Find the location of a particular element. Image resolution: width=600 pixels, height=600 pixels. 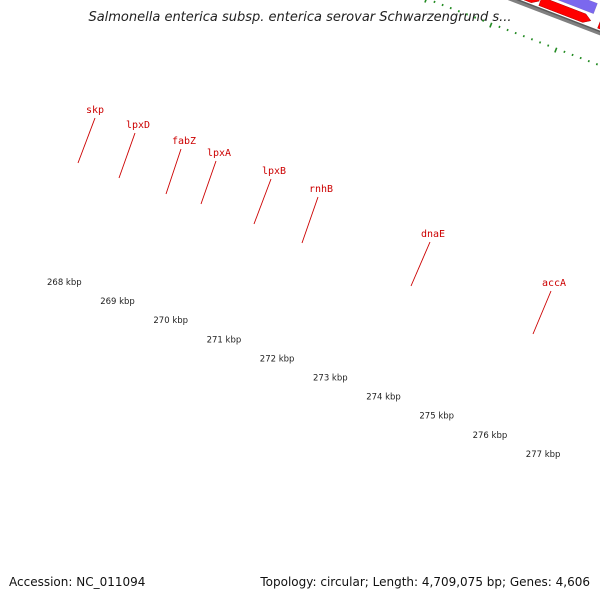

gene-label: rnhB is located at coordinates (321, 189).